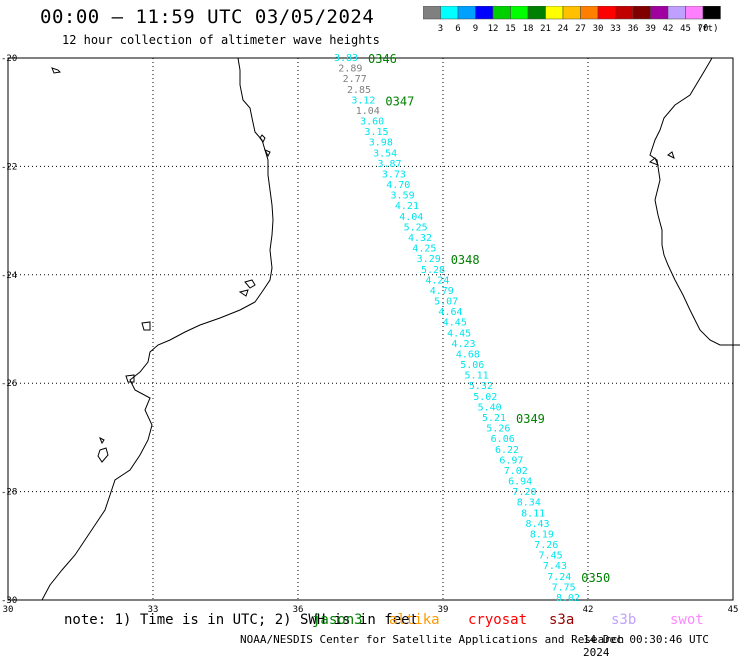 The height and width of the screenshot is (659, 740). What do you see at coordinates (633, 29) in the screenshot?
I see `legend-label: 36` at bounding box center [633, 29].